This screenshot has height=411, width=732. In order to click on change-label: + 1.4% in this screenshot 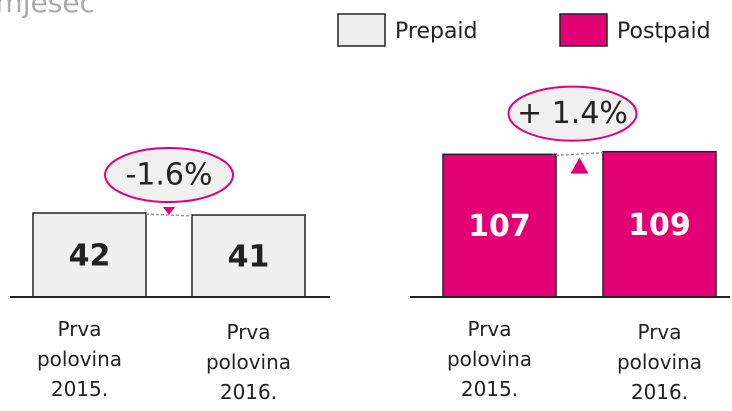, I will do `click(572, 113)`.